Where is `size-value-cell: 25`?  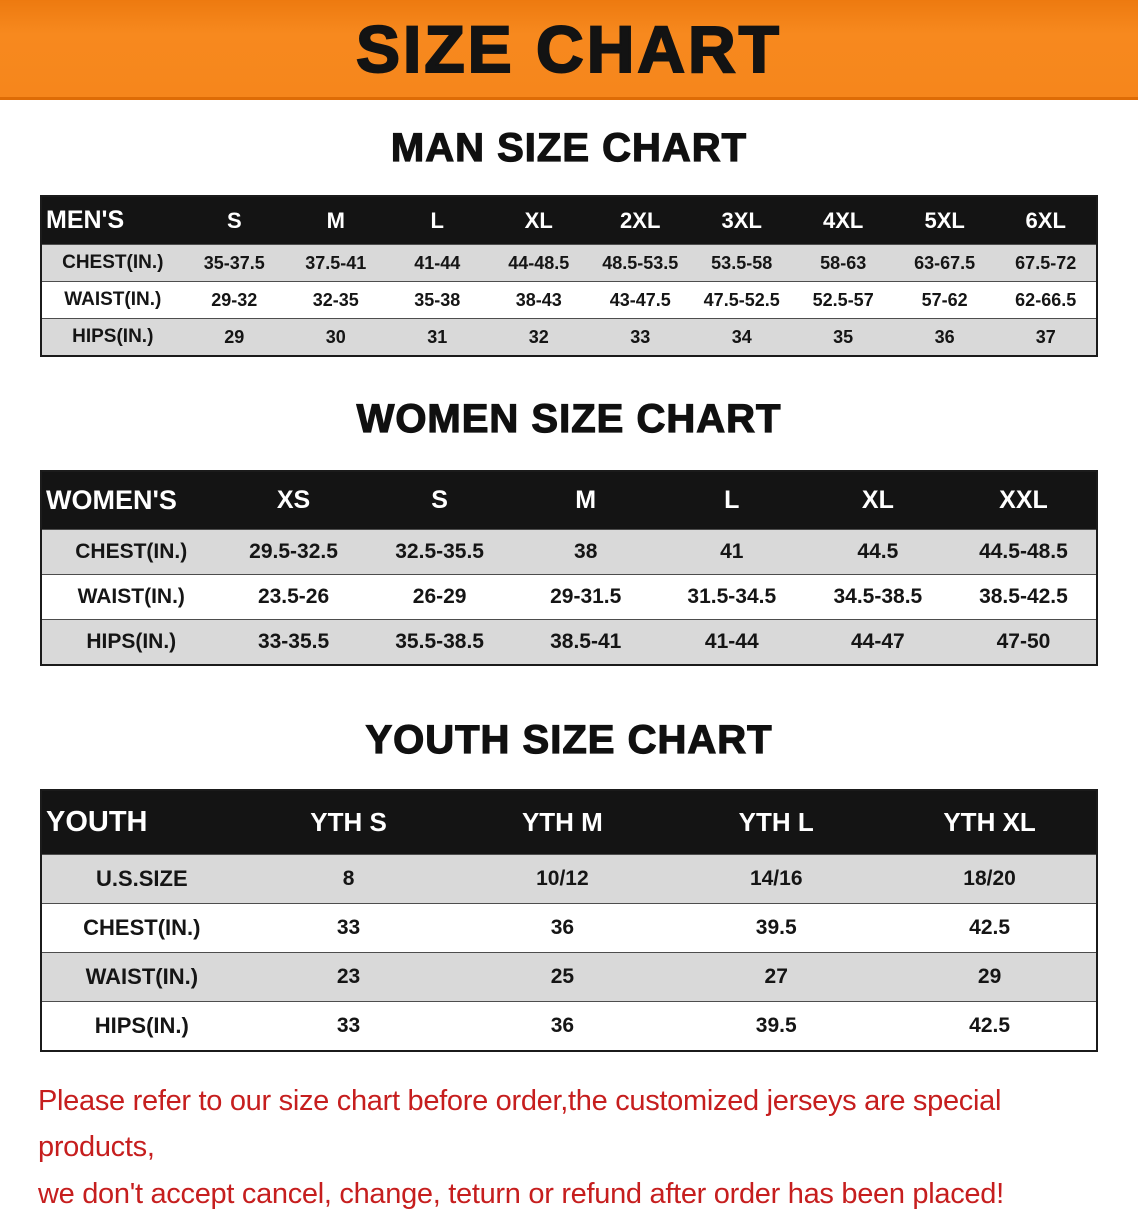 size-value-cell: 25 is located at coordinates (562, 977).